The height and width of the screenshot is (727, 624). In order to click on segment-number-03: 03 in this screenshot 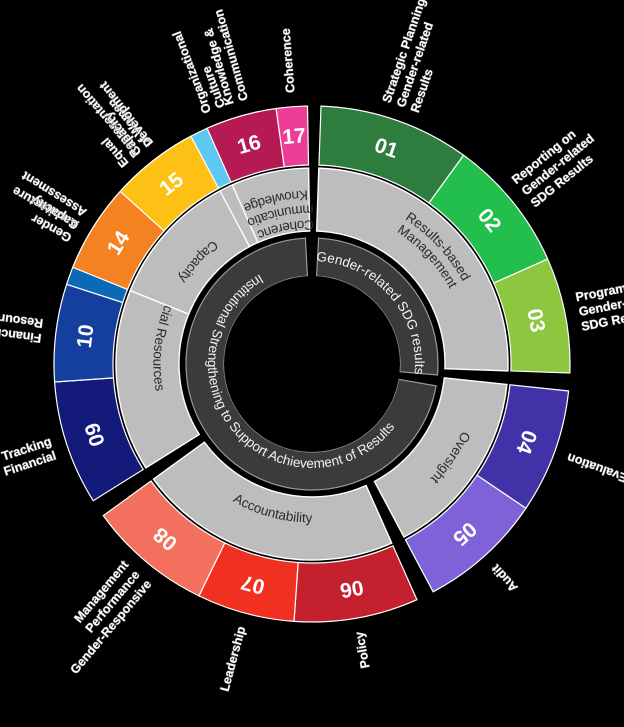, I will do `click(535, 320)`.